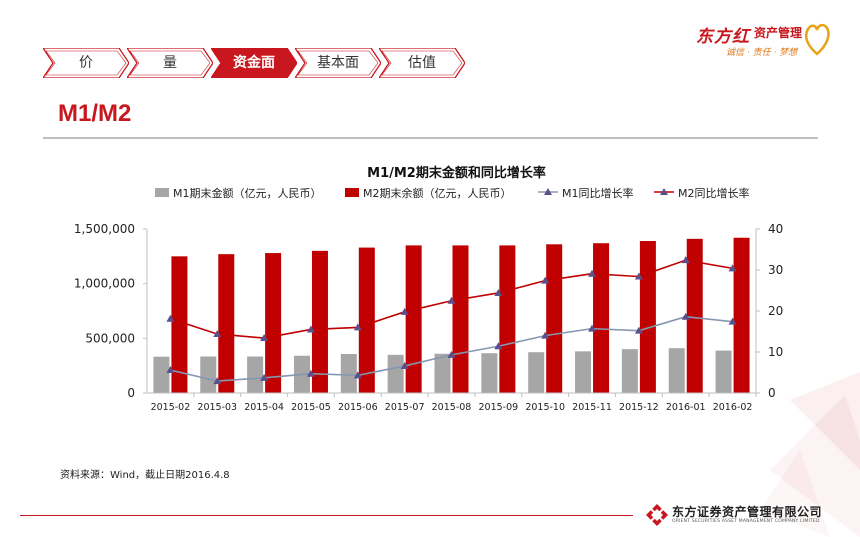 The image size is (860, 537). Describe the element at coordinates (817, 39) in the screenshot. I see `heart-logo-icon` at that location.